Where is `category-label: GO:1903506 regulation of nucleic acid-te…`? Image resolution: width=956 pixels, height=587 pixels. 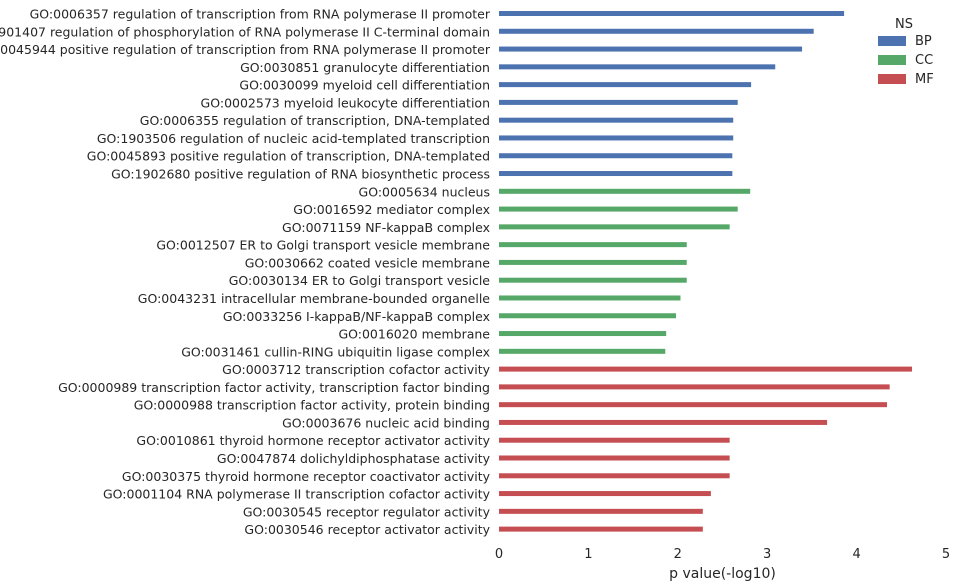 category-label: GO:1903506 regulation of nucleic acid-te… is located at coordinates (293, 138).